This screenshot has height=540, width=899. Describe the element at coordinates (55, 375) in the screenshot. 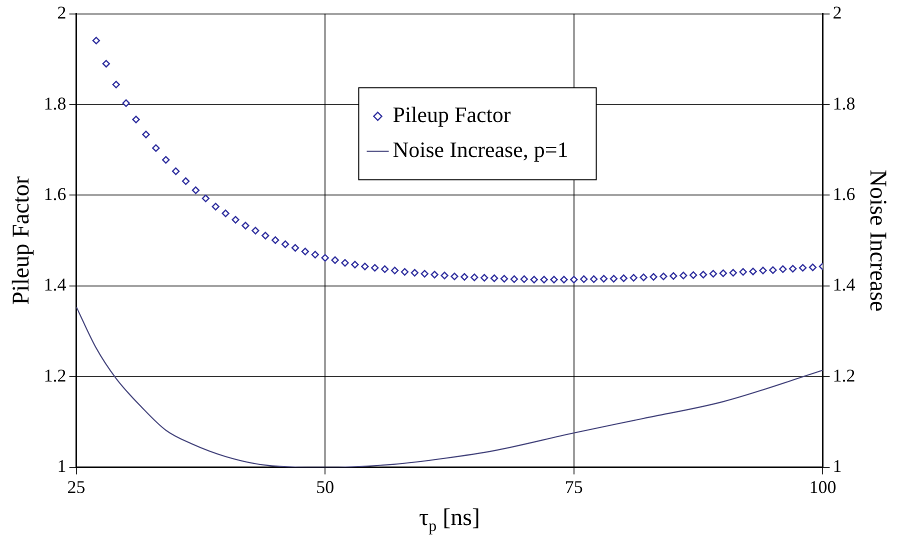

I see `y-tick-label: 1.2` at that location.